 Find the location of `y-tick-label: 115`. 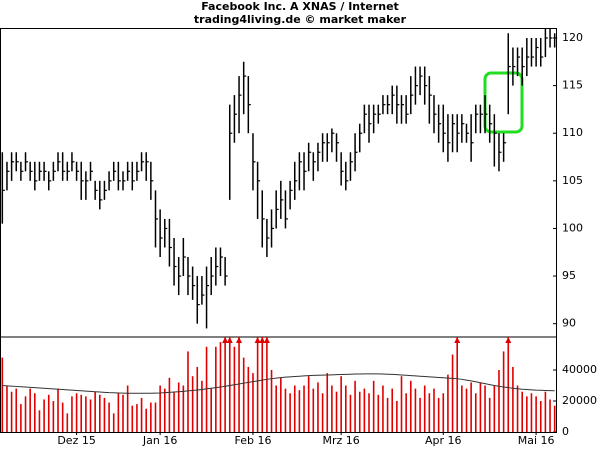

y-tick-label: 115 is located at coordinates (572, 85).